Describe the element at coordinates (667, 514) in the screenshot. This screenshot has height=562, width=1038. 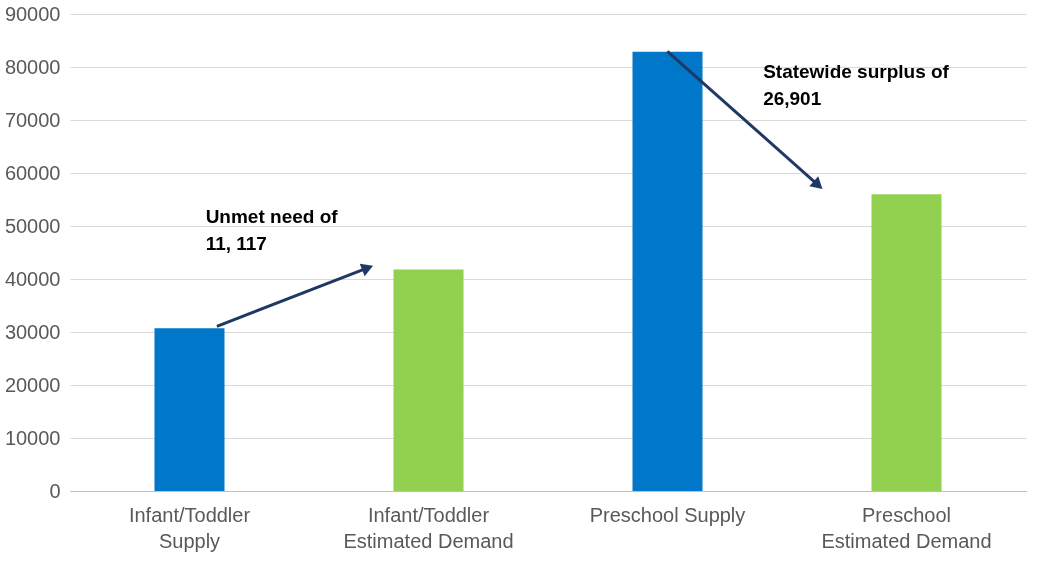
I see `x-tick-label: Preschool Supply` at that location.